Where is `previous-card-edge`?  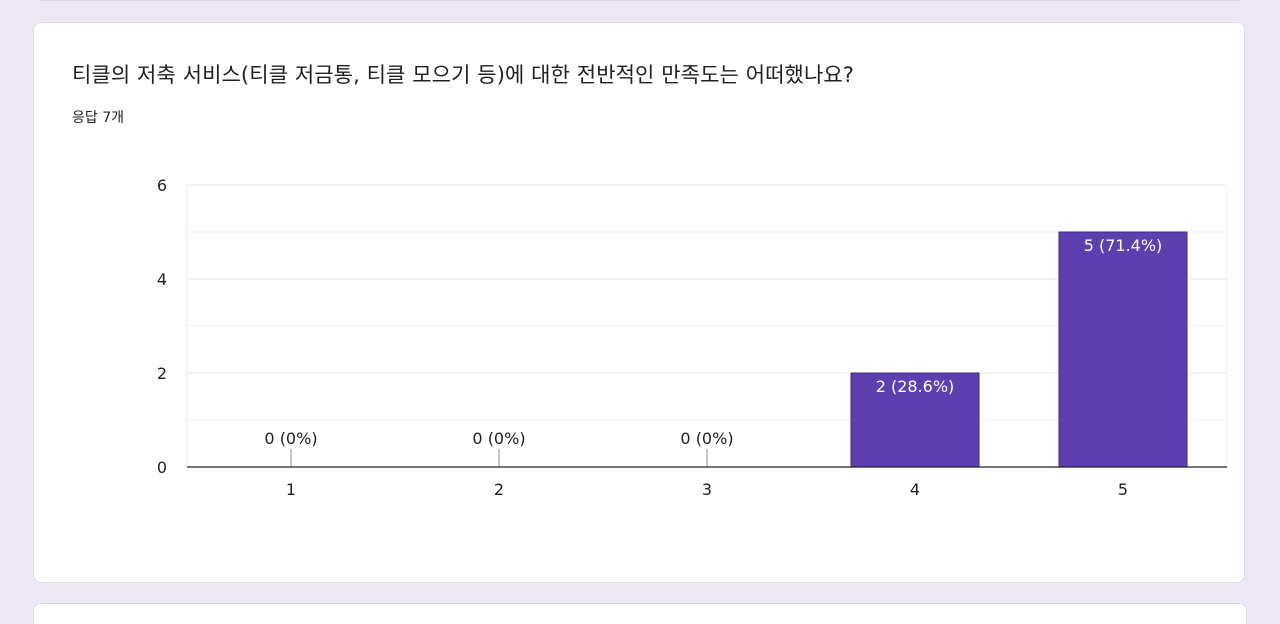
previous-card-edge is located at coordinates (640, 0).